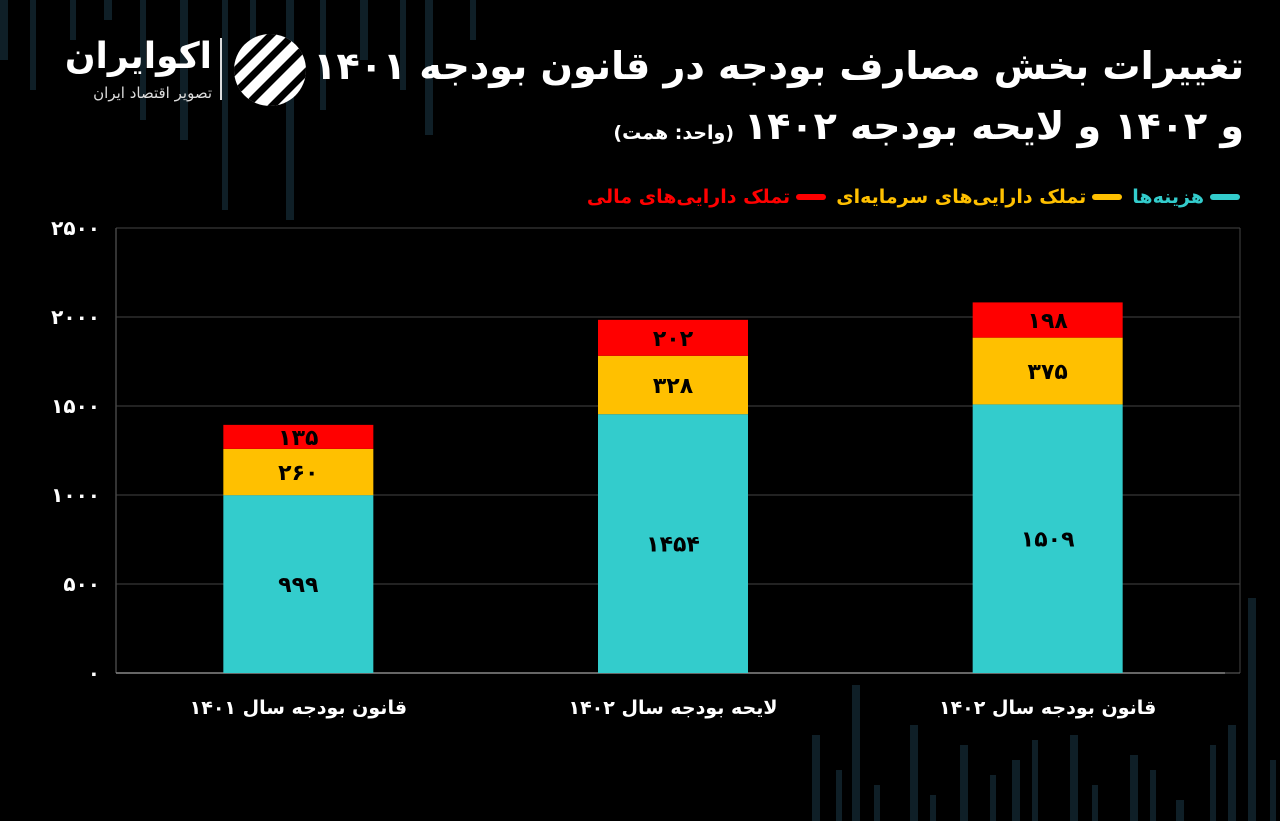 The width and height of the screenshot is (1280, 821). I want to click on unit-note: (واحد: همت), so click(674, 133).